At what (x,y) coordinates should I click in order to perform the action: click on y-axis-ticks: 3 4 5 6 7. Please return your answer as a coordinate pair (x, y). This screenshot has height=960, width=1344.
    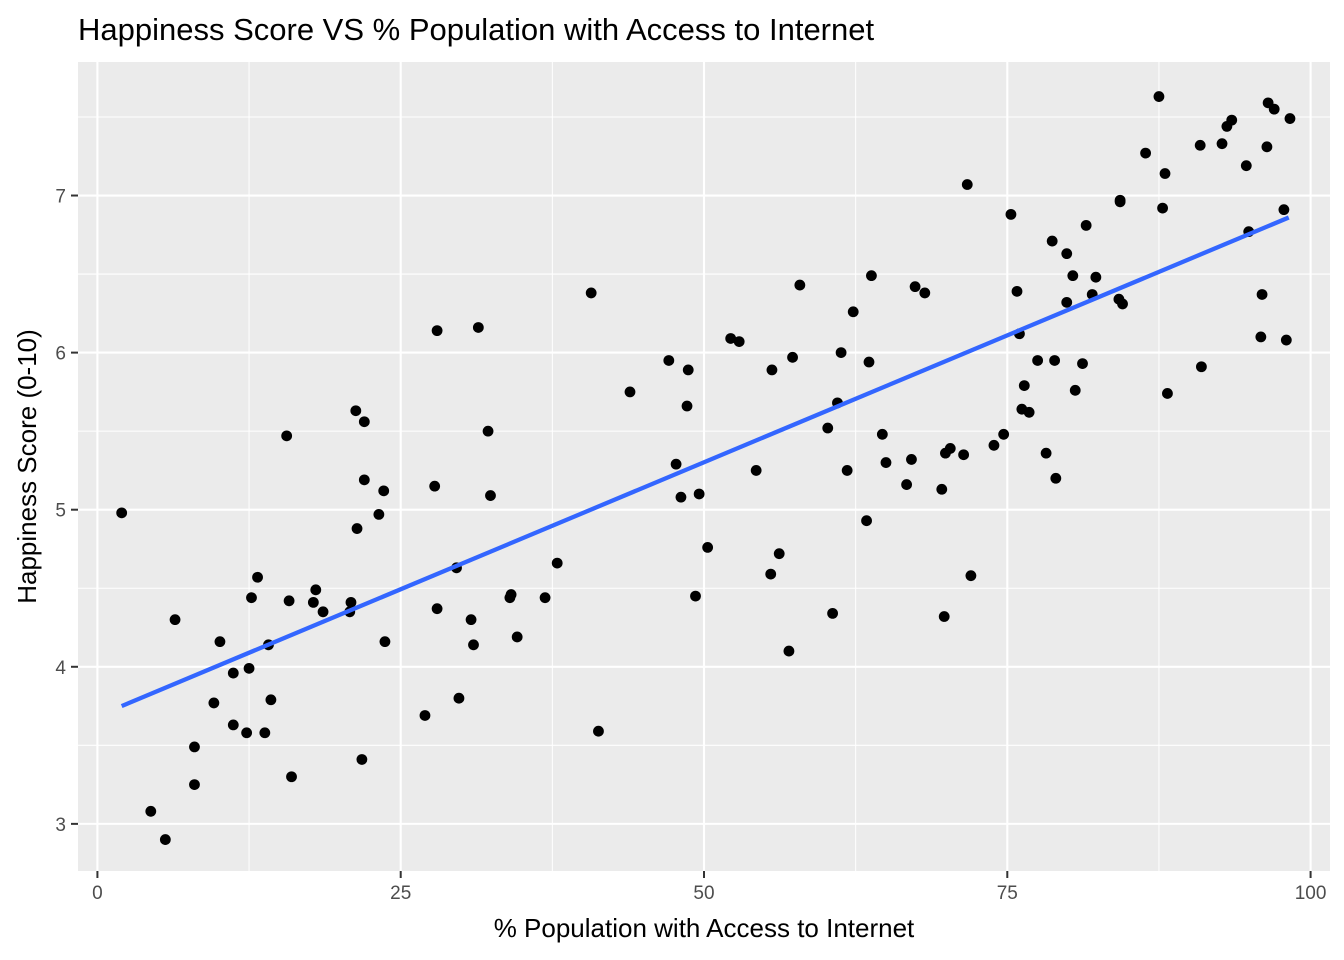
    Looking at the image, I should click on (66, 511).